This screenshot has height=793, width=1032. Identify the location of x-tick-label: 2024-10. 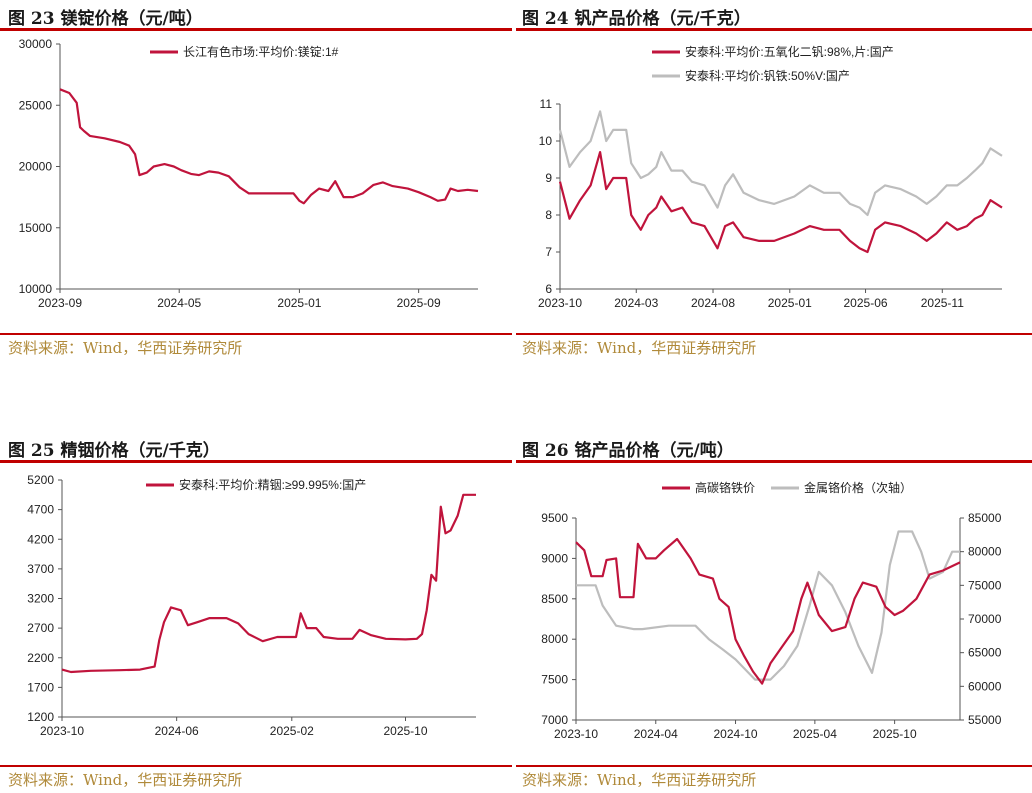
(736, 734).